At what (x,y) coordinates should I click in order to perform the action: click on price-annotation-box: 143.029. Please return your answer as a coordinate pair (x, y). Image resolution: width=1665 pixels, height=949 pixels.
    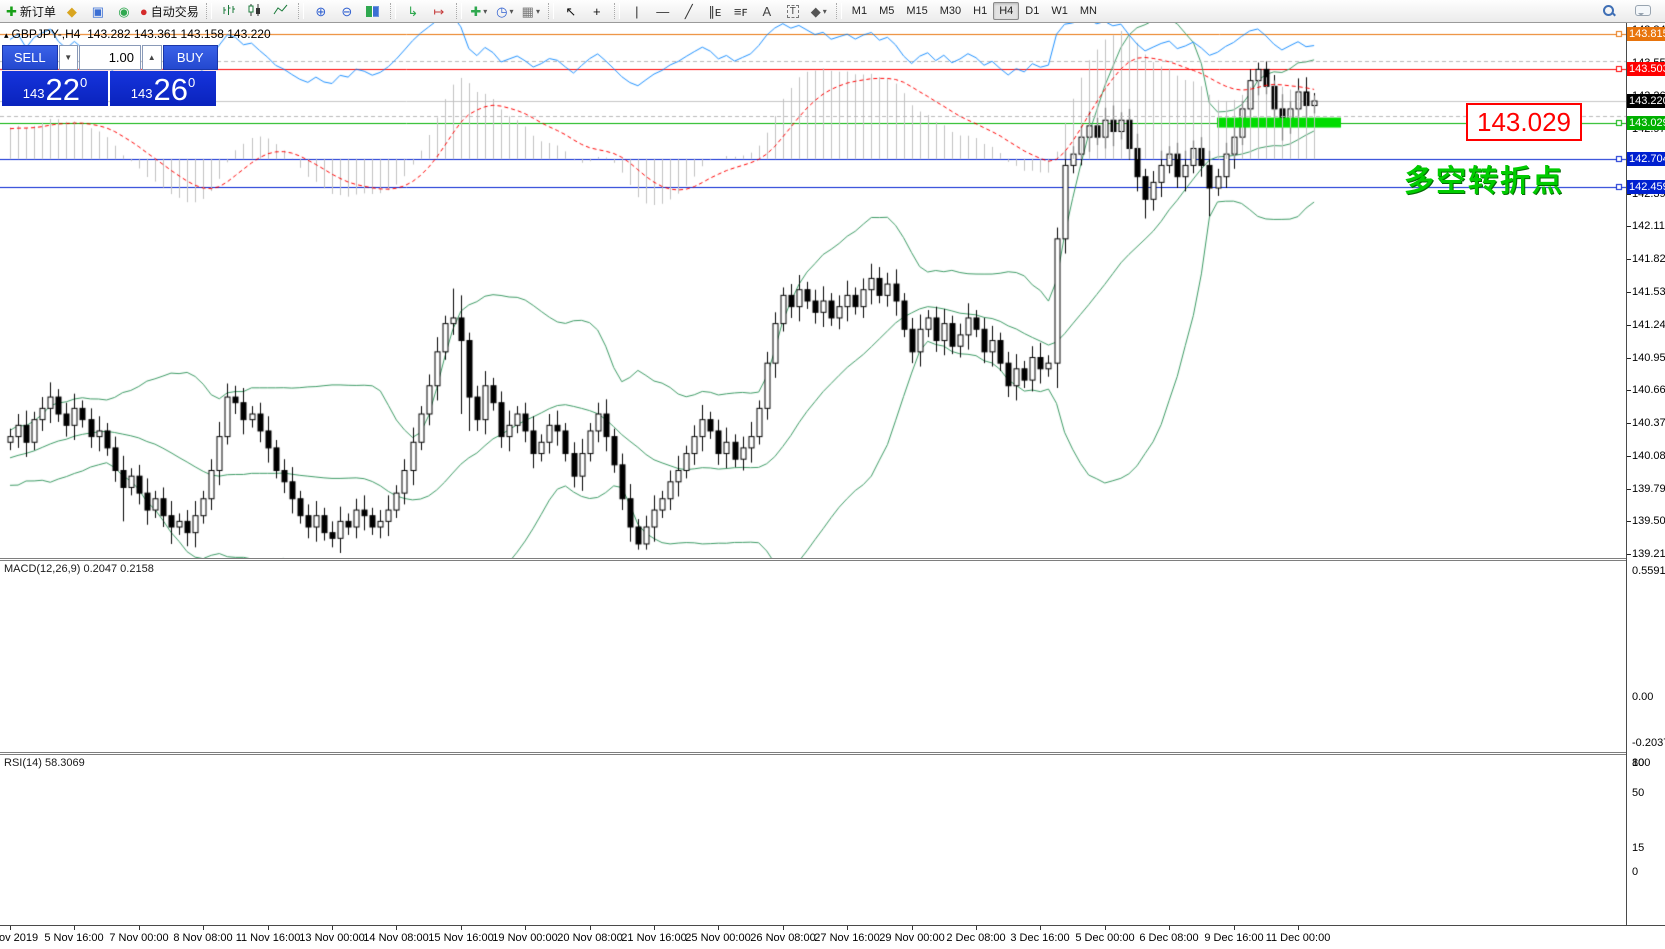
    Looking at the image, I should click on (1524, 122).